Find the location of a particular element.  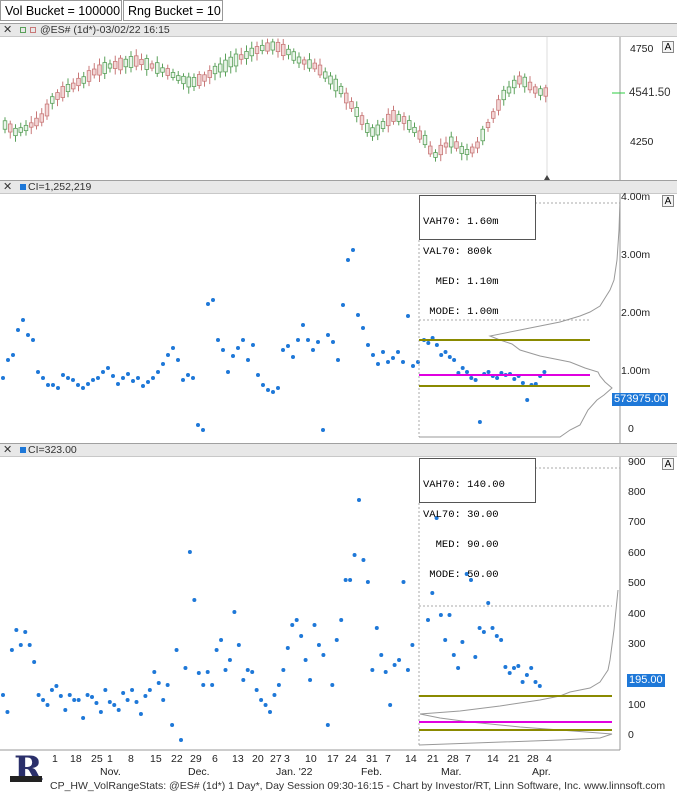

y-tick: 0 is located at coordinates (631, 429).